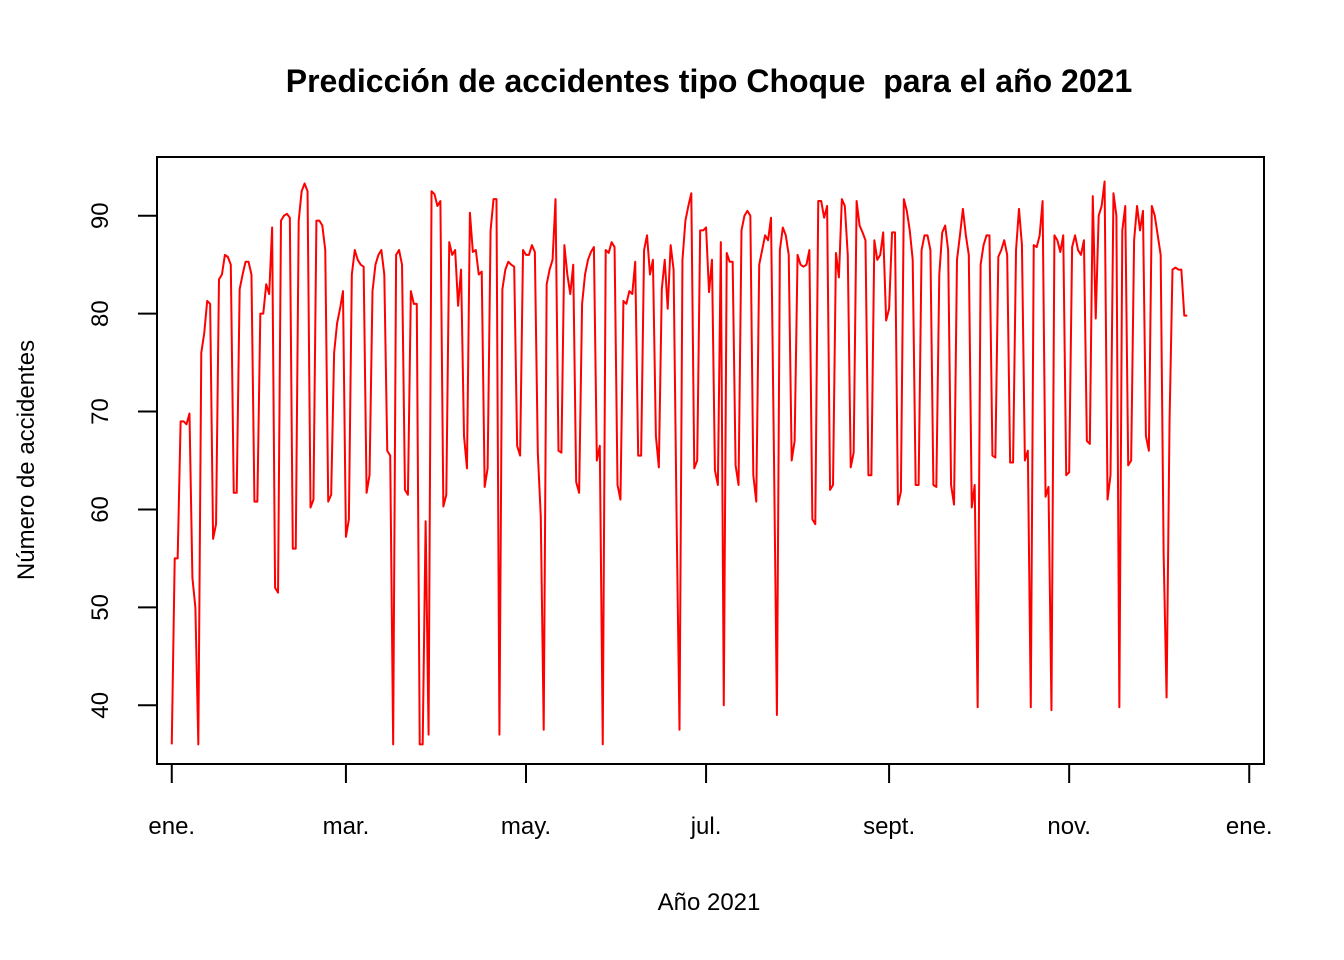 The height and width of the screenshot is (960, 1344). What do you see at coordinates (100, 215) in the screenshot?
I see `y-tick-label: 90` at bounding box center [100, 215].